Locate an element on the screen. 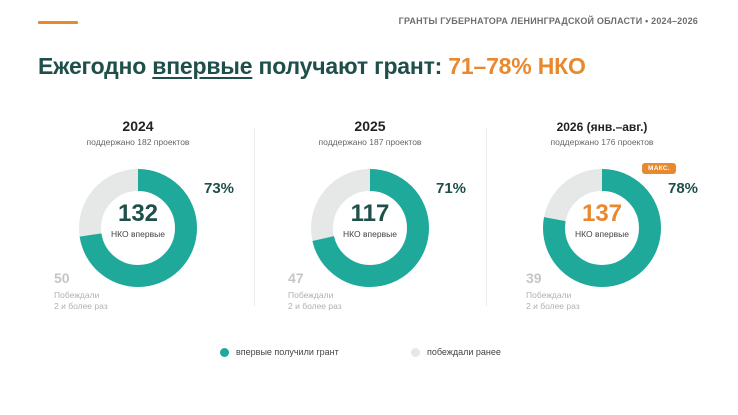 The image size is (738, 415). first-time-percent: 71% is located at coordinates (451, 188).